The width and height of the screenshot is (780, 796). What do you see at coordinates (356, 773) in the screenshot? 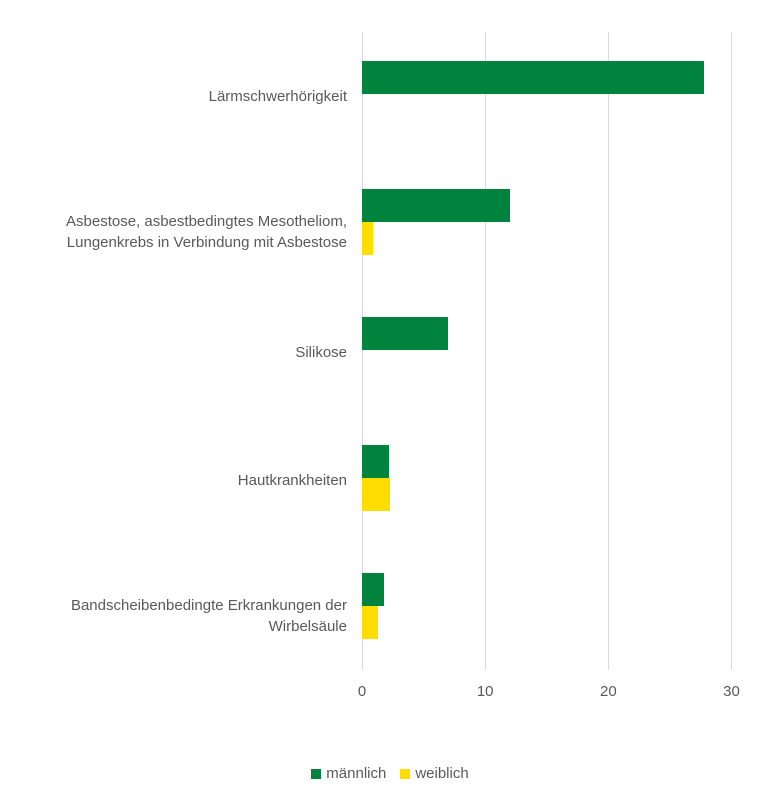
I see `legend-label-maennlich: männlich` at bounding box center [356, 773].